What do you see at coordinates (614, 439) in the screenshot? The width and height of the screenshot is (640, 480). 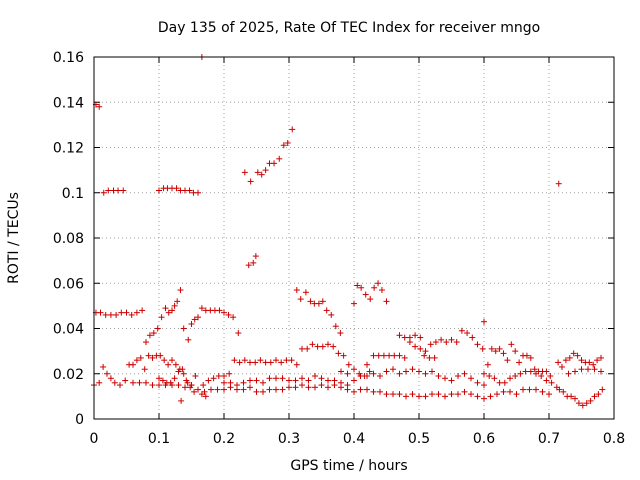 I see `x-tick-label: 0.8` at bounding box center [614, 439].